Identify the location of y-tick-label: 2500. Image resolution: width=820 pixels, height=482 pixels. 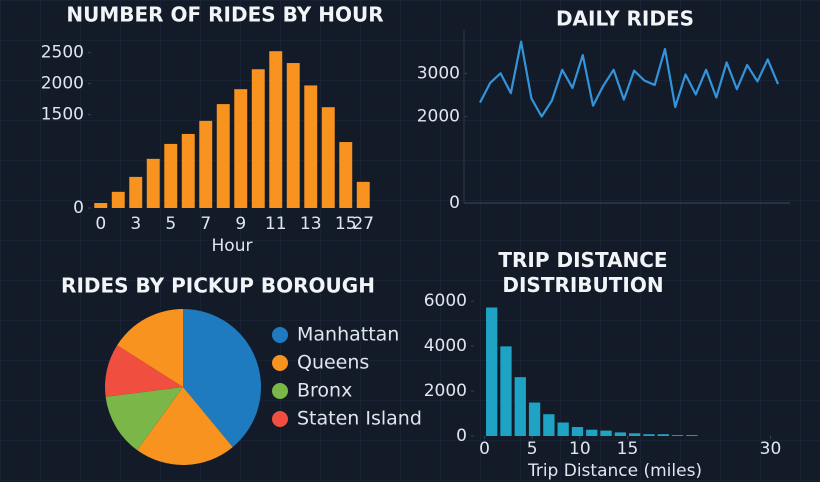
(62, 52).